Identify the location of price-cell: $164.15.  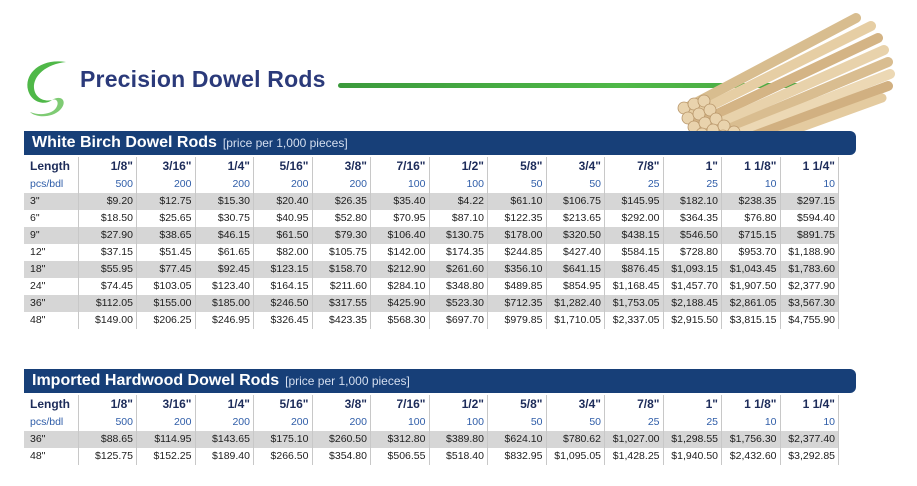
(283, 286).